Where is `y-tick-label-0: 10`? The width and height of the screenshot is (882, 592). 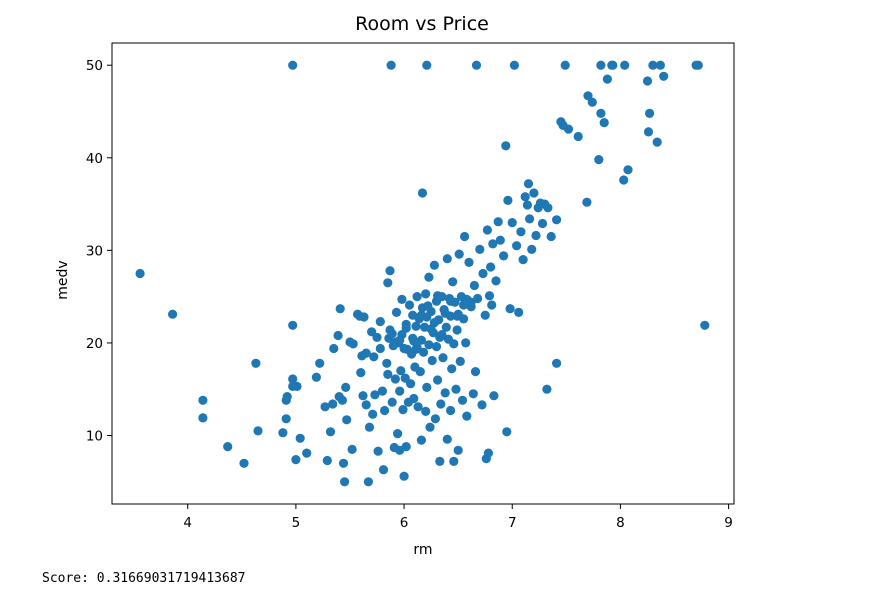 y-tick-label-0: 10 is located at coordinates (94, 436).